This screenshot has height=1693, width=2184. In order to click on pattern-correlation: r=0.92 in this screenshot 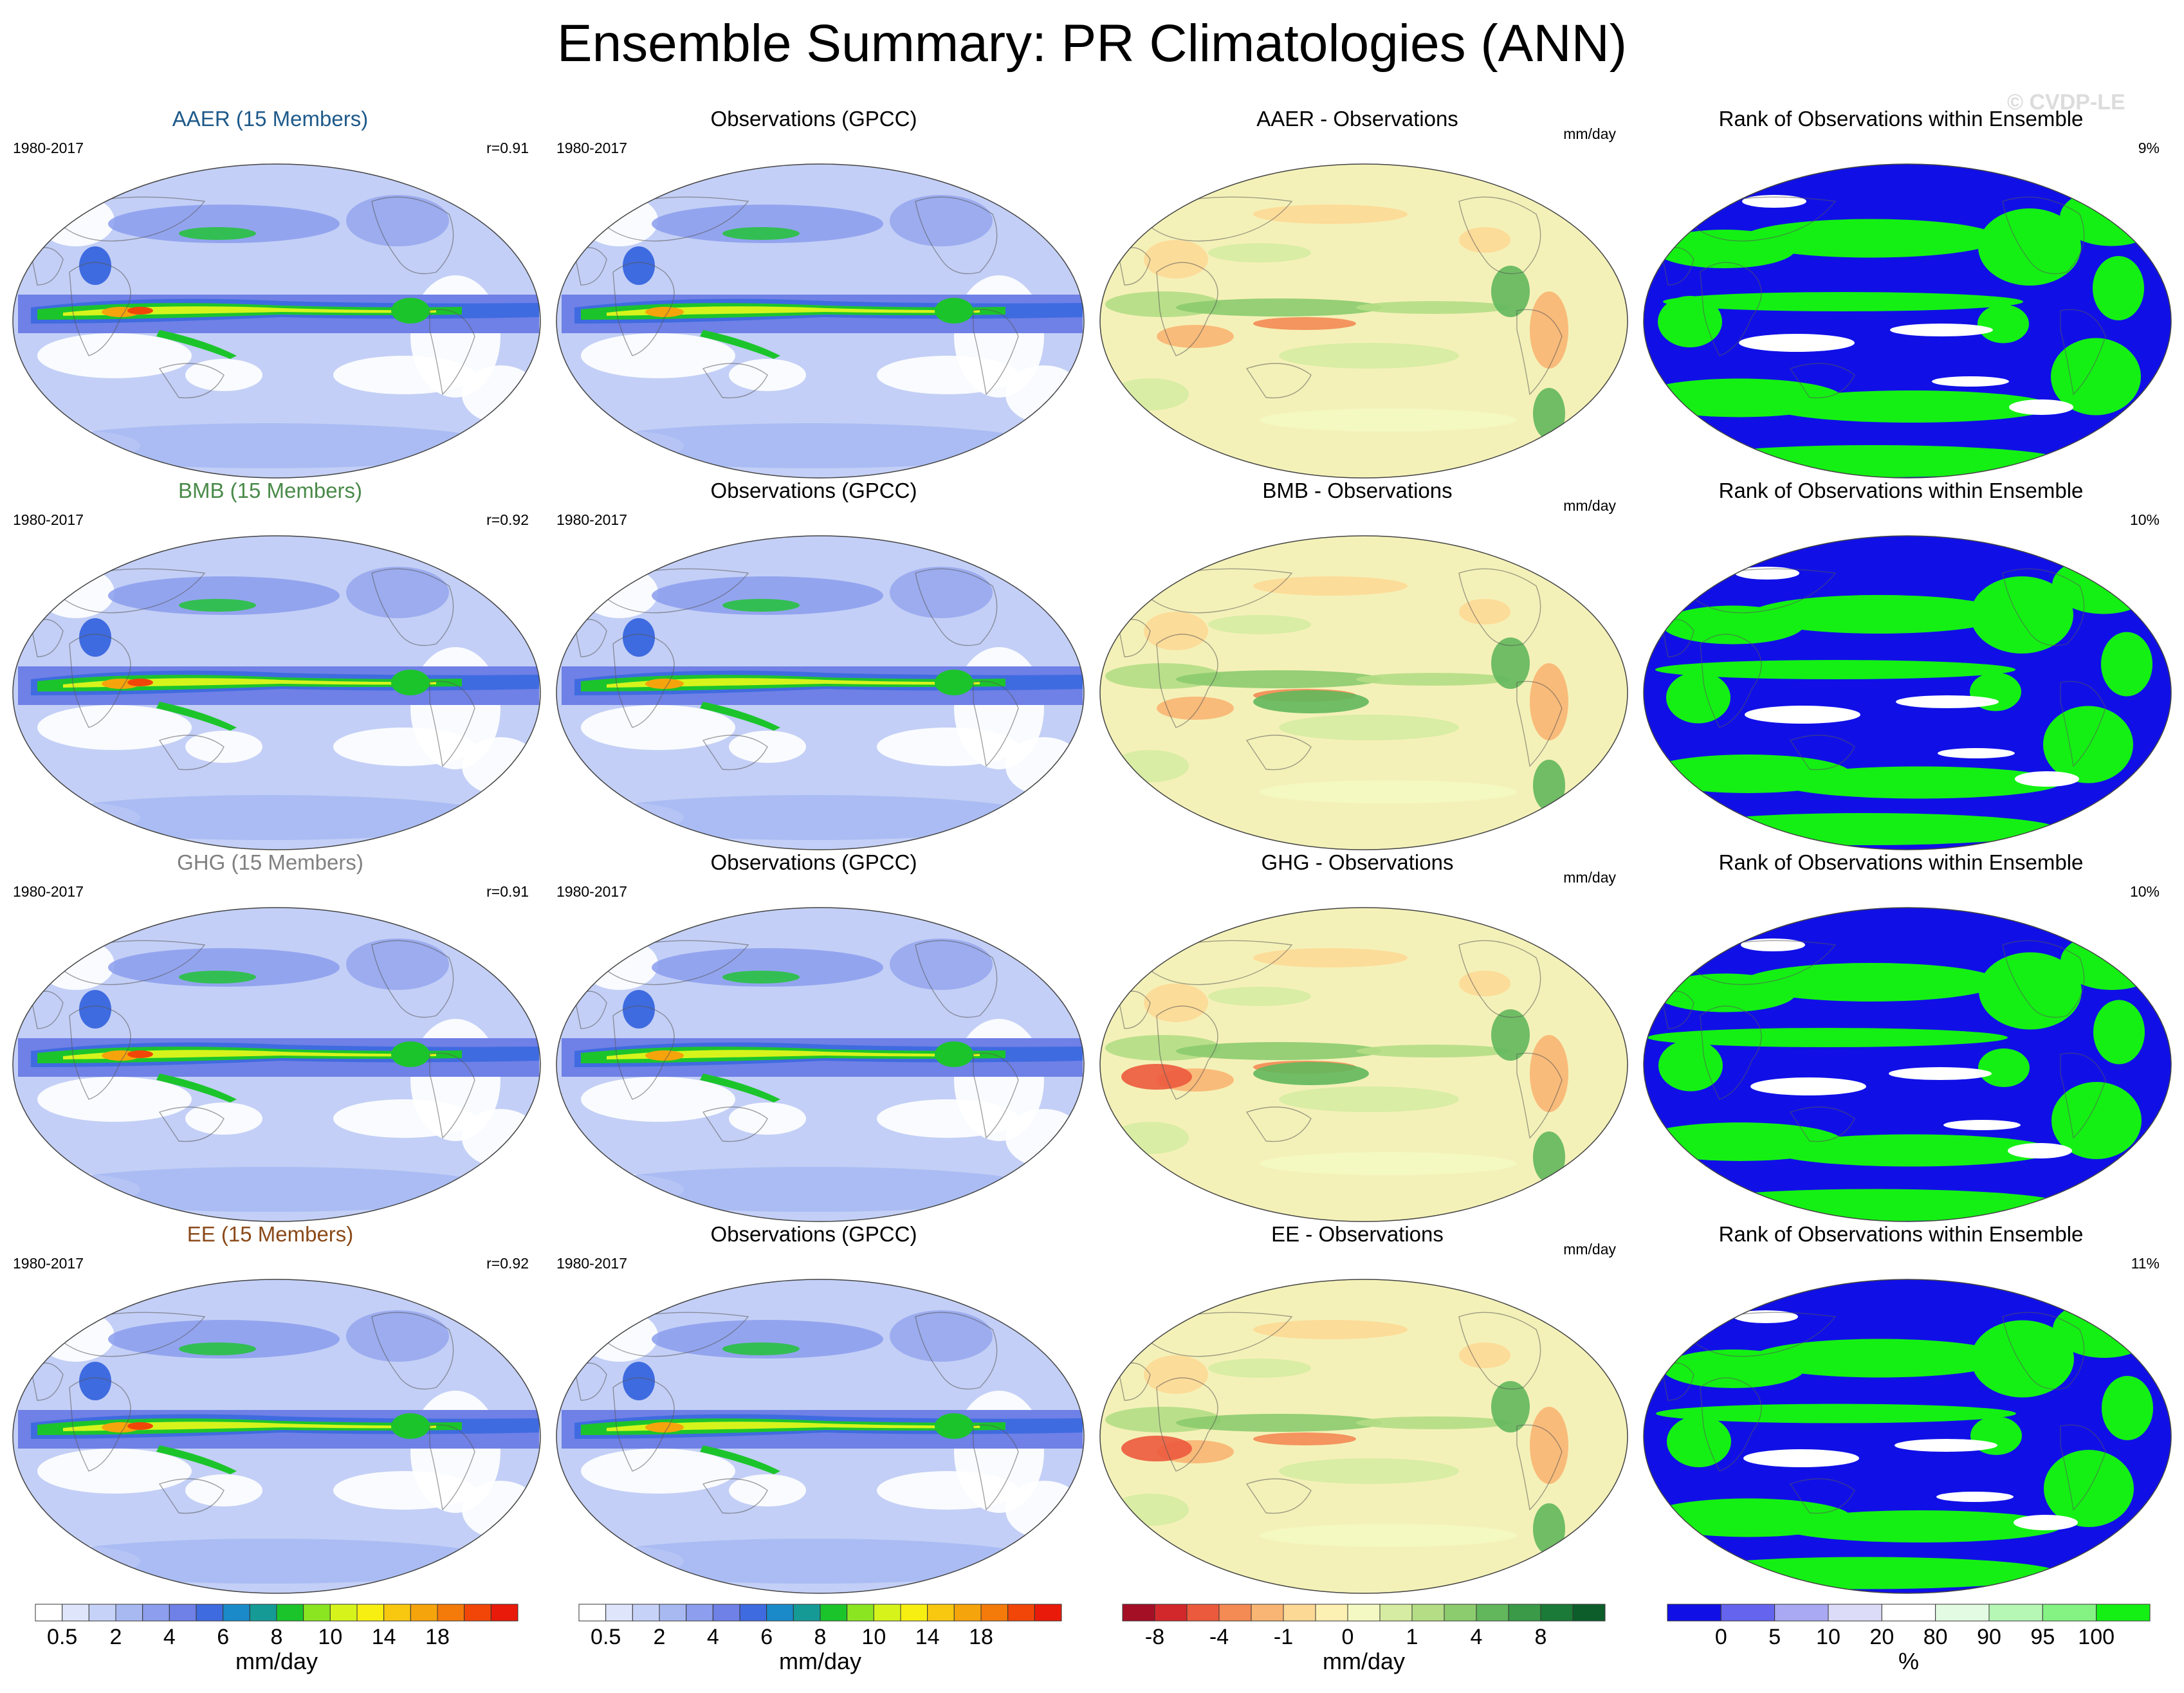, I will do `click(508, 1263)`.